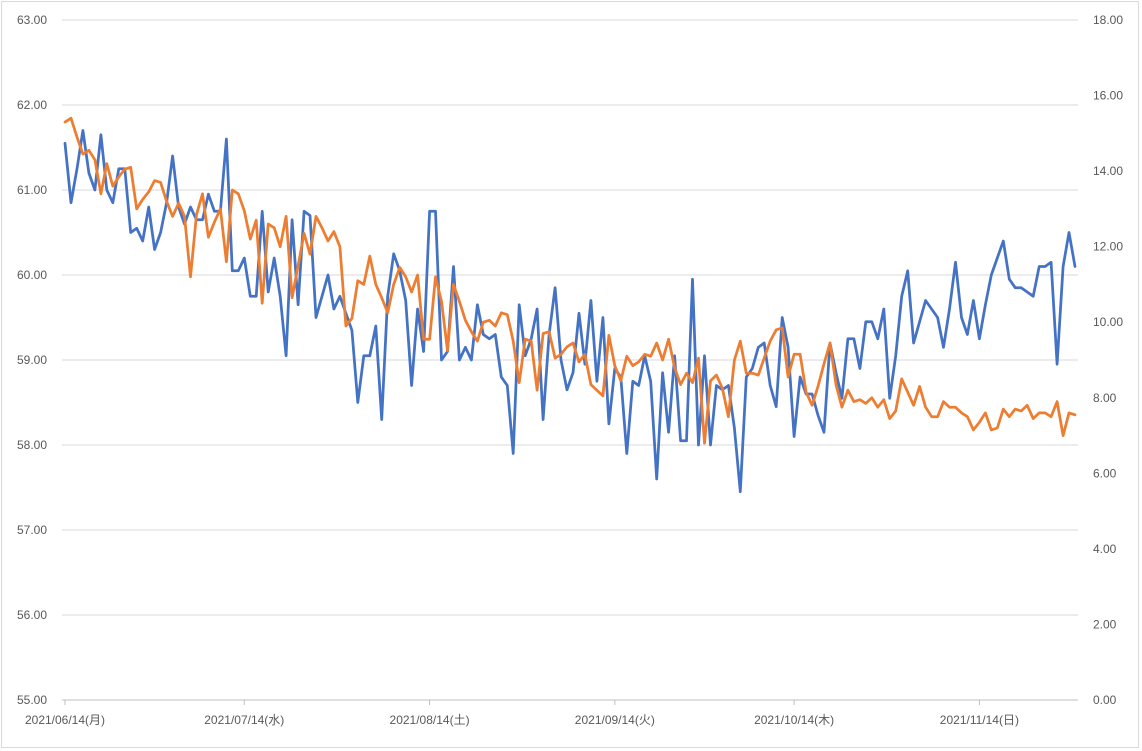 This screenshot has height=751, width=1142. What do you see at coordinates (1105, 624) in the screenshot?
I see `y-right-tick-label: 2.00` at bounding box center [1105, 624].